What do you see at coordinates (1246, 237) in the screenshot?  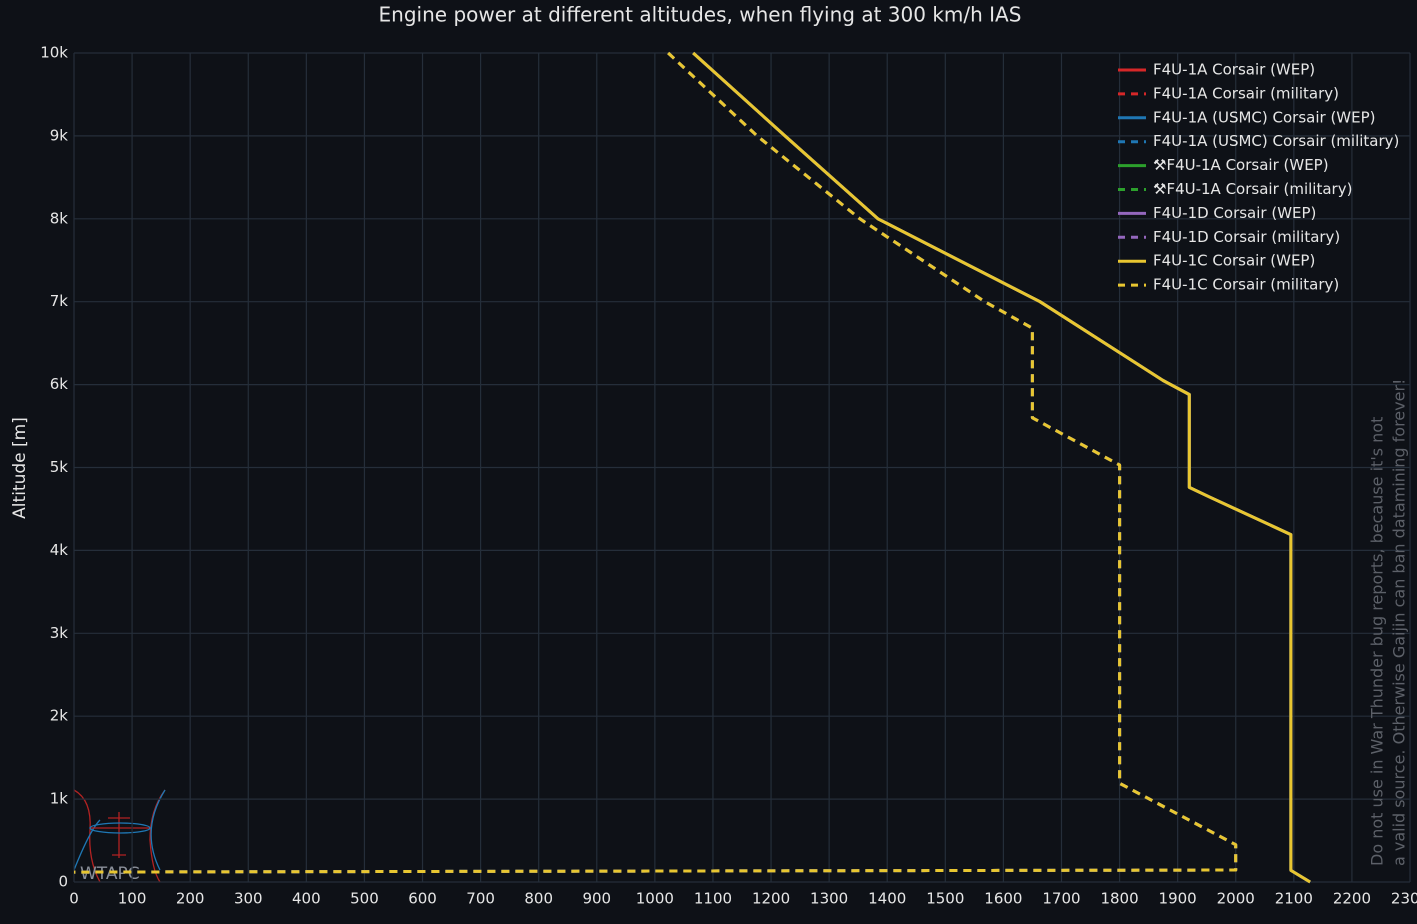 I see `legend-label: F4U-1D Corsair (military)` at bounding box center [1246, 237].